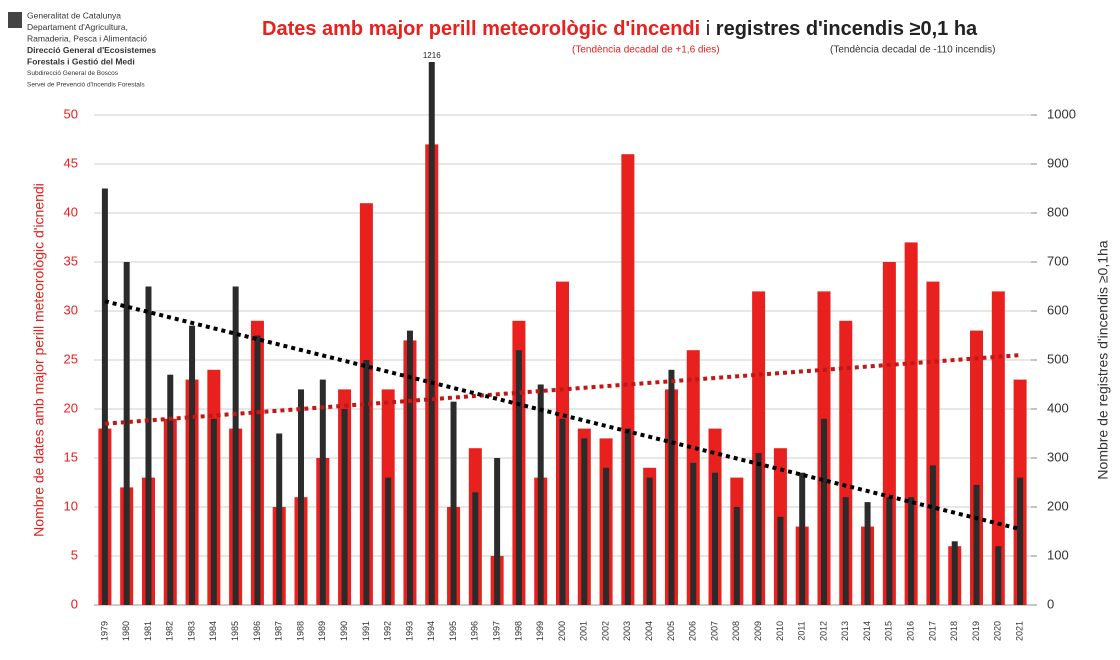 The image size is (1120, 660). Describe the element at coordinates (671, 631) in the screenshot. I see `x-tick-label: 2005` at that location.